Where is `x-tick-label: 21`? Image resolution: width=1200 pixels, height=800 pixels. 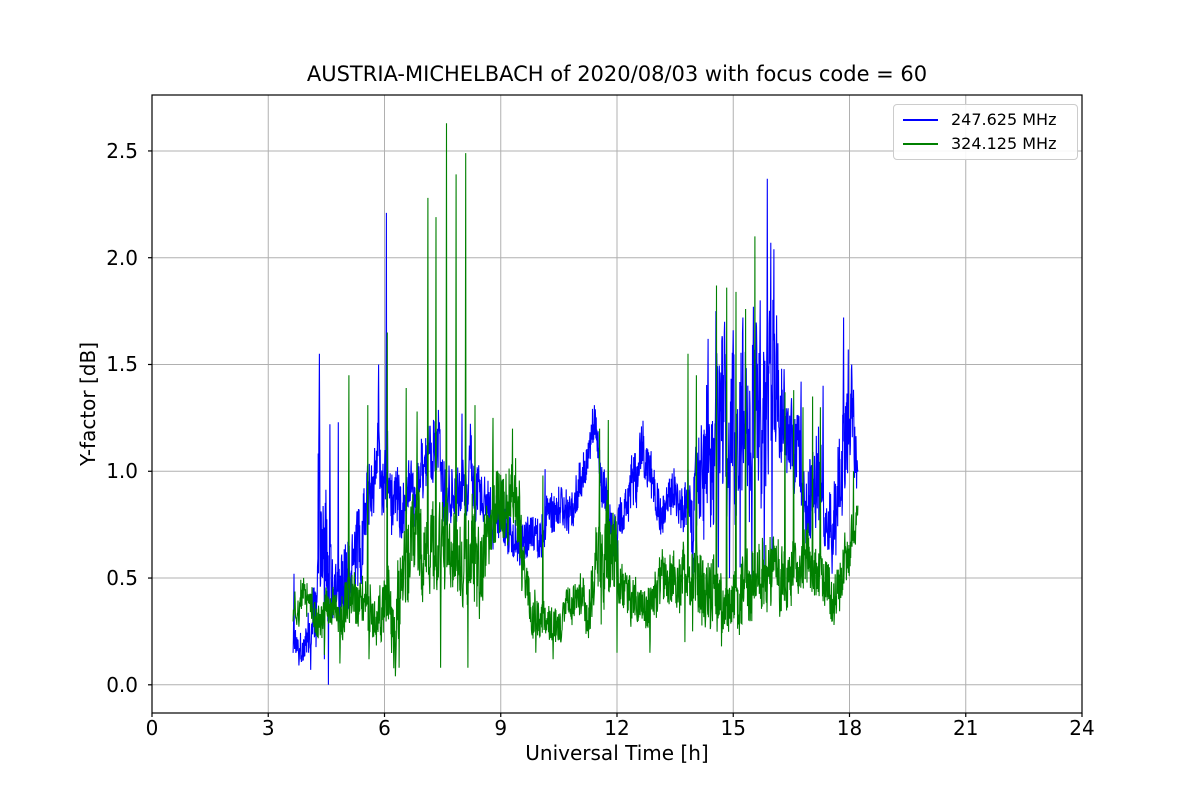 x-tick-label: 21 is located at coordinates (966, 728).